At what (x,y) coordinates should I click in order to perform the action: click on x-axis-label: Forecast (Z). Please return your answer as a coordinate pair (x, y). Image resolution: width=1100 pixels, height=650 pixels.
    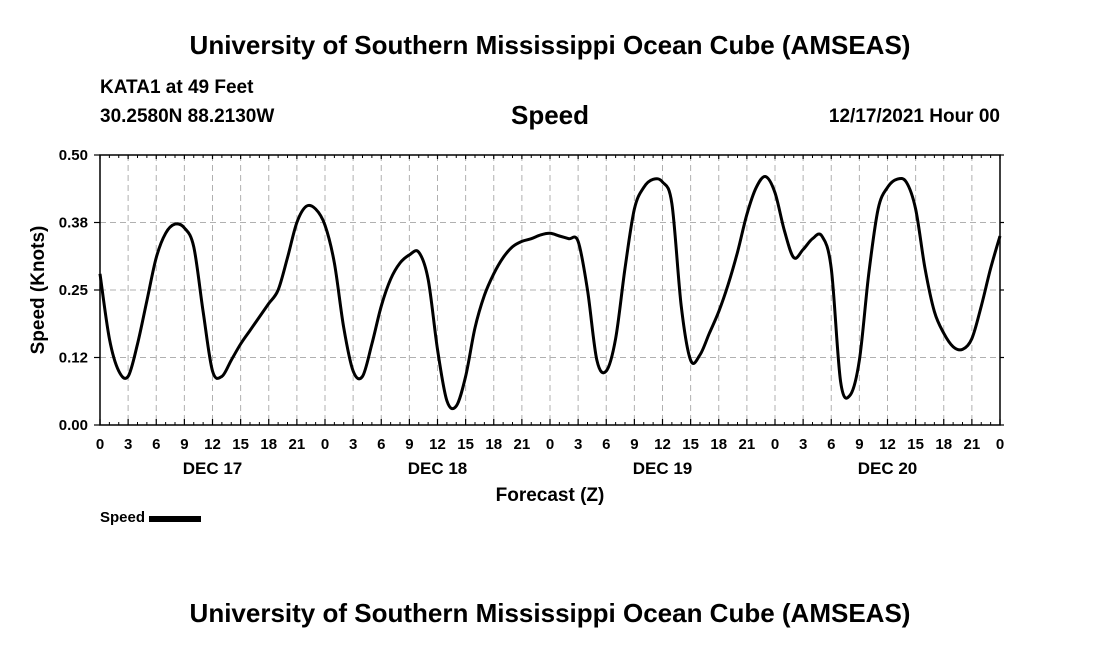
    Looking at the image, I should click on (550, 495).